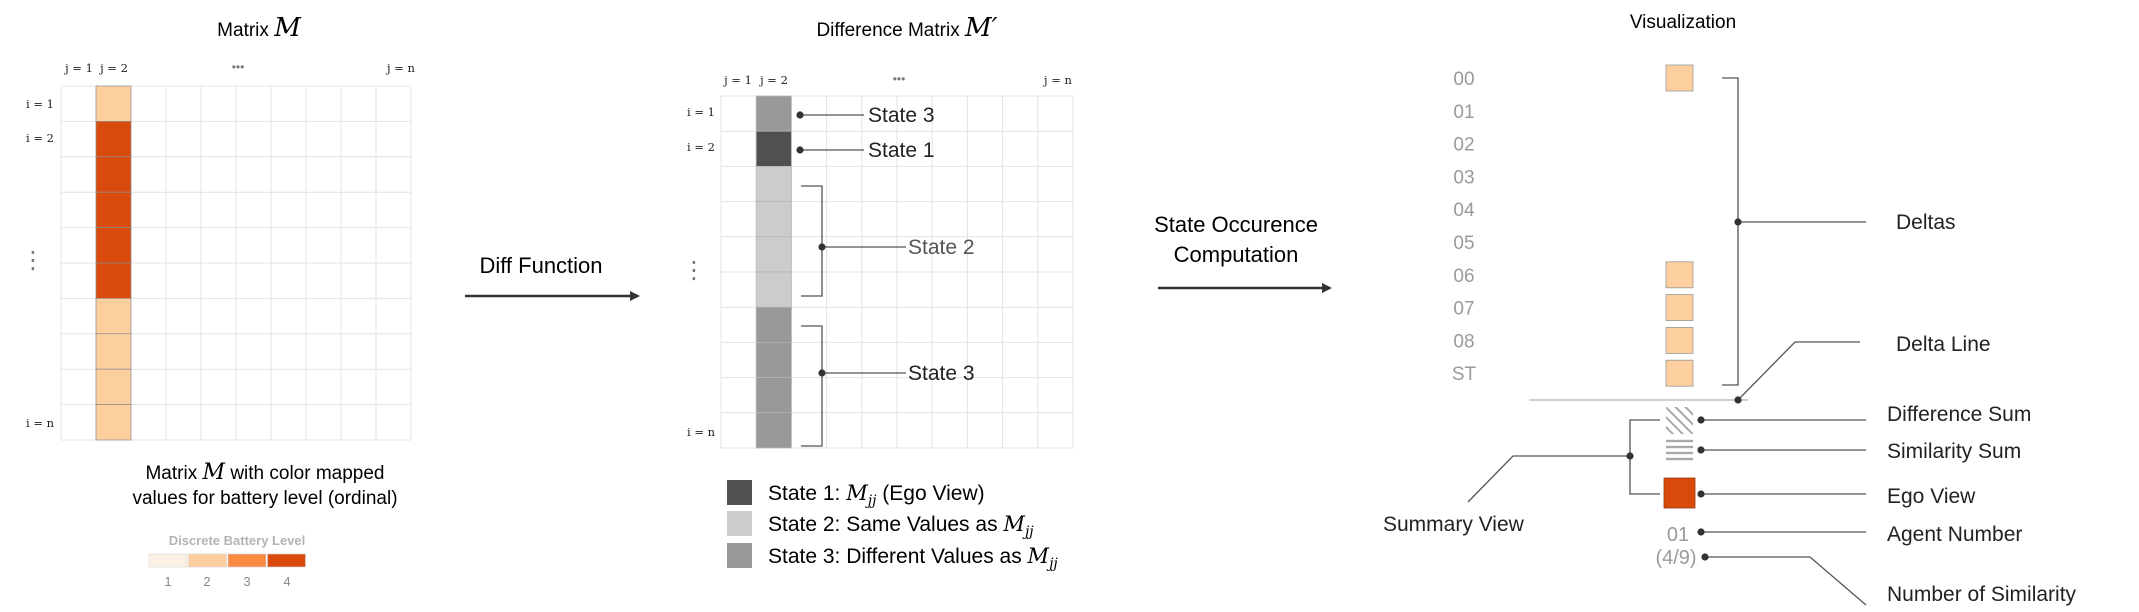  What do you see at coordinates (237, 540) in the screenshot?
I see `battery-legend-title: Discrete Battery Level` at bounding box center [237, 540].